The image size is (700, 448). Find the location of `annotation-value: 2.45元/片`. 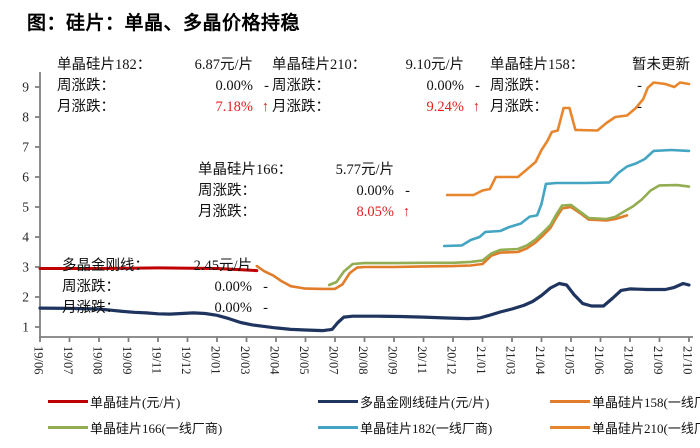

annotation-value: 2.45元/片 is located at coordinates (222, 266).